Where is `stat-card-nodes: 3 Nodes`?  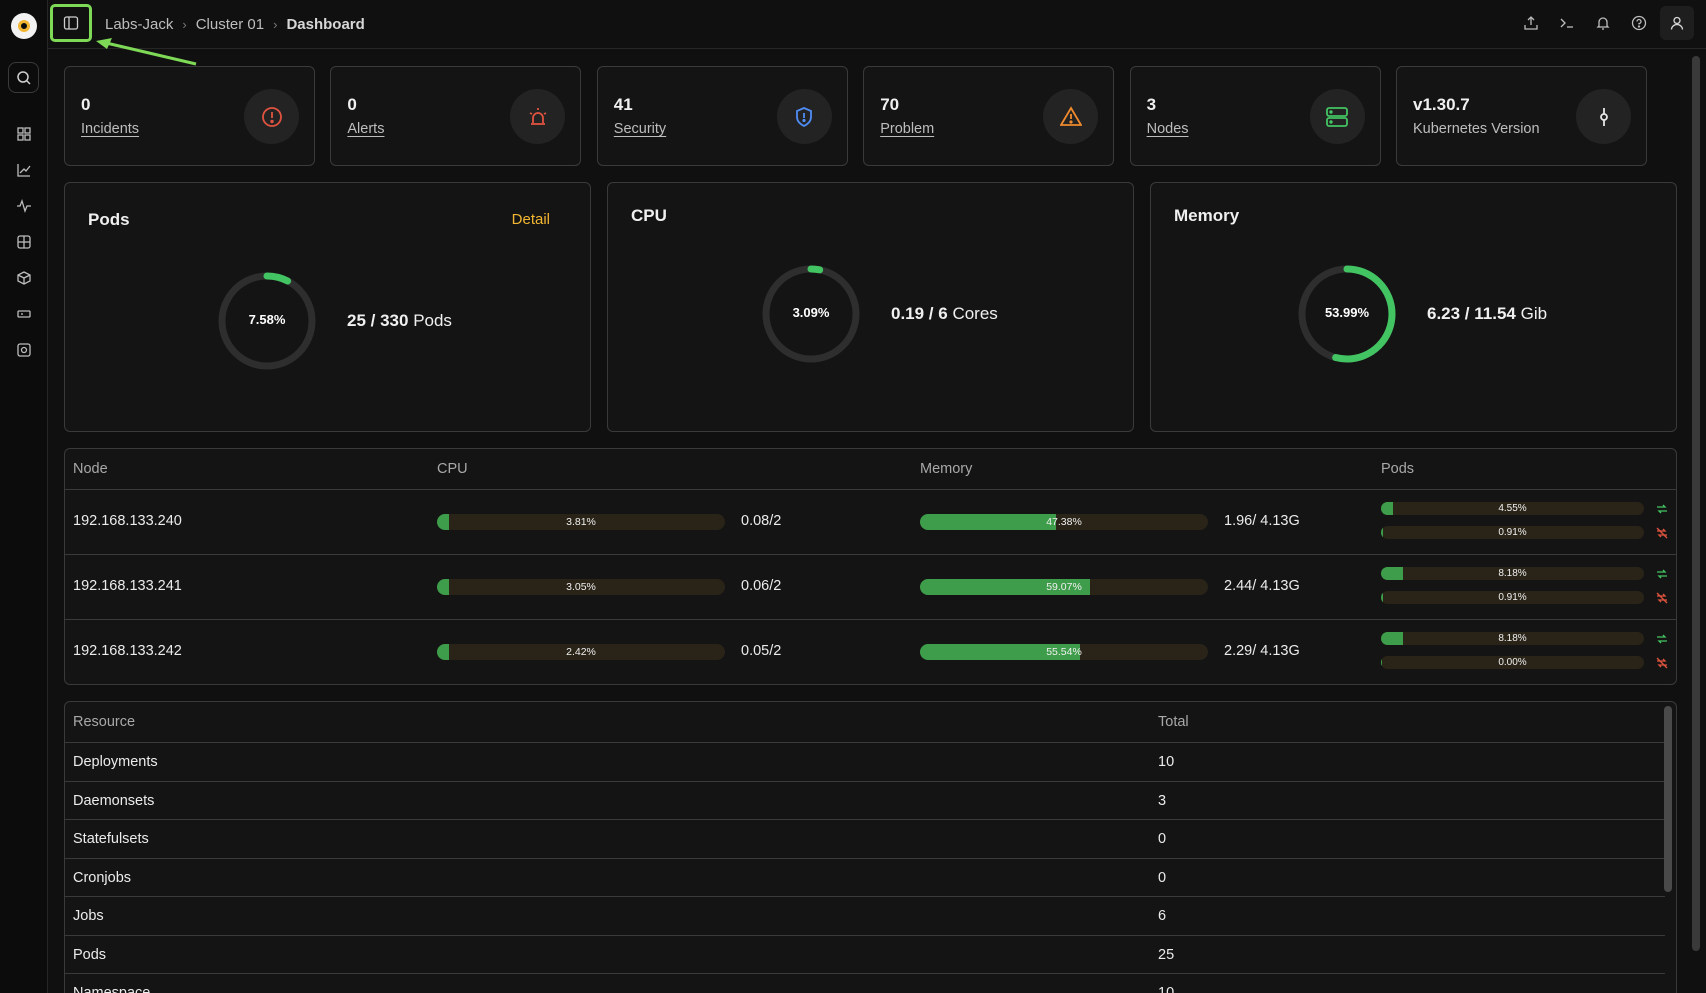 stat-card-nodes: 3 Nodes is located at coordinates (1255, 116).